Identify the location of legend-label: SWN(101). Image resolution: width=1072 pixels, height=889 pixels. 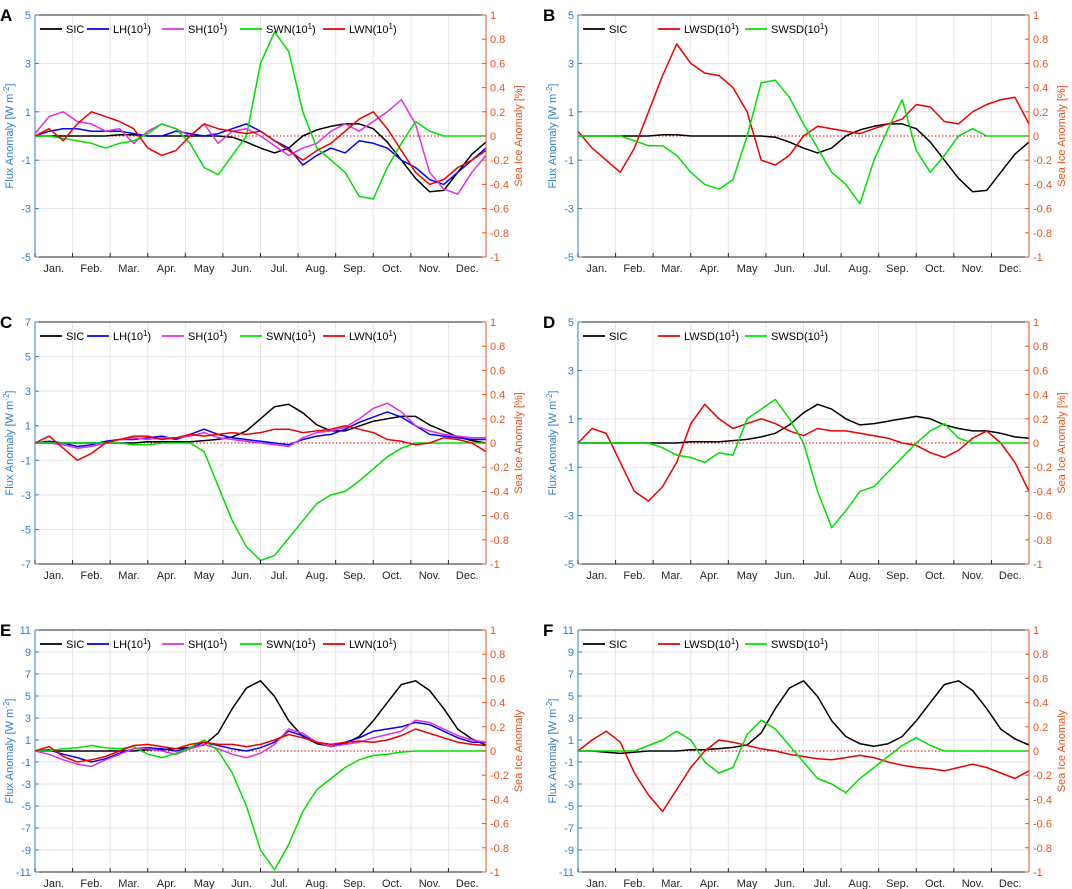
(291, 336).